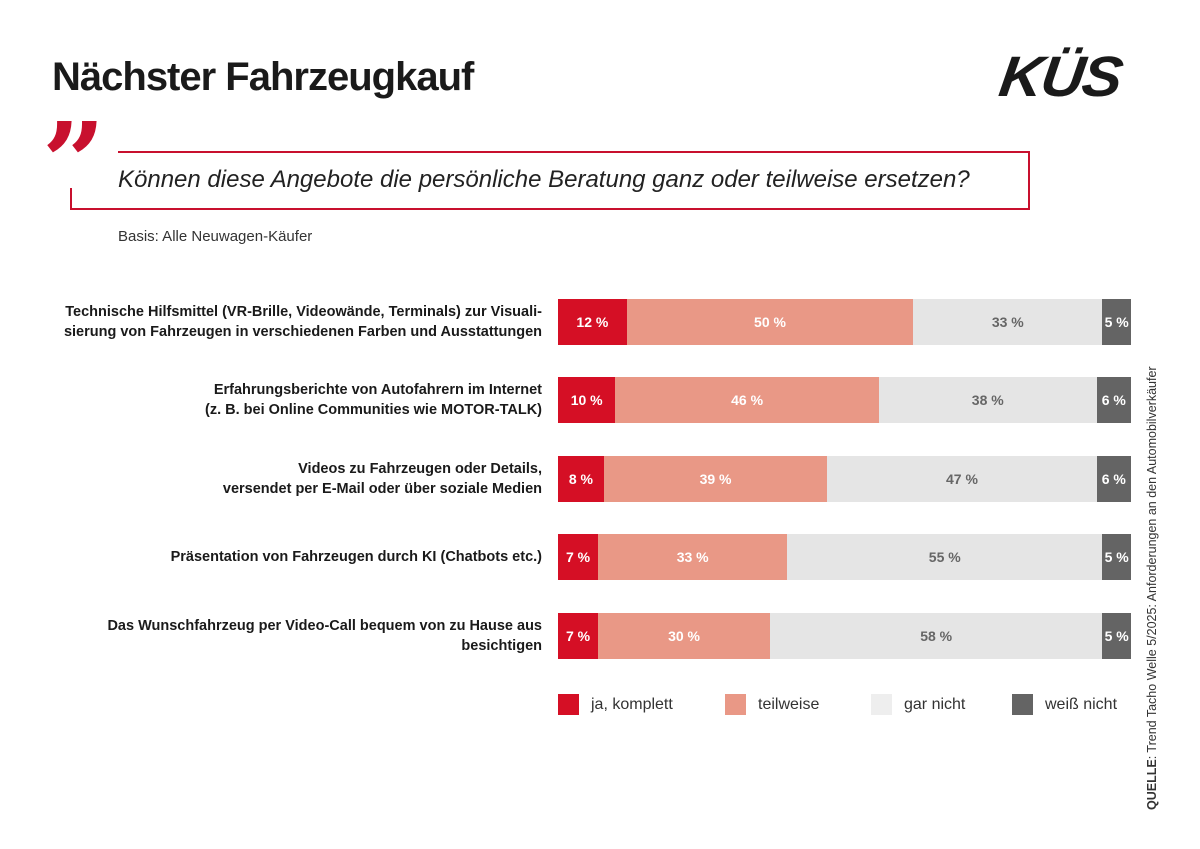 Image resolution: width=1200 pixels, height=849 pixels. I want to click on quote-box-border-top, so click(574, 152).